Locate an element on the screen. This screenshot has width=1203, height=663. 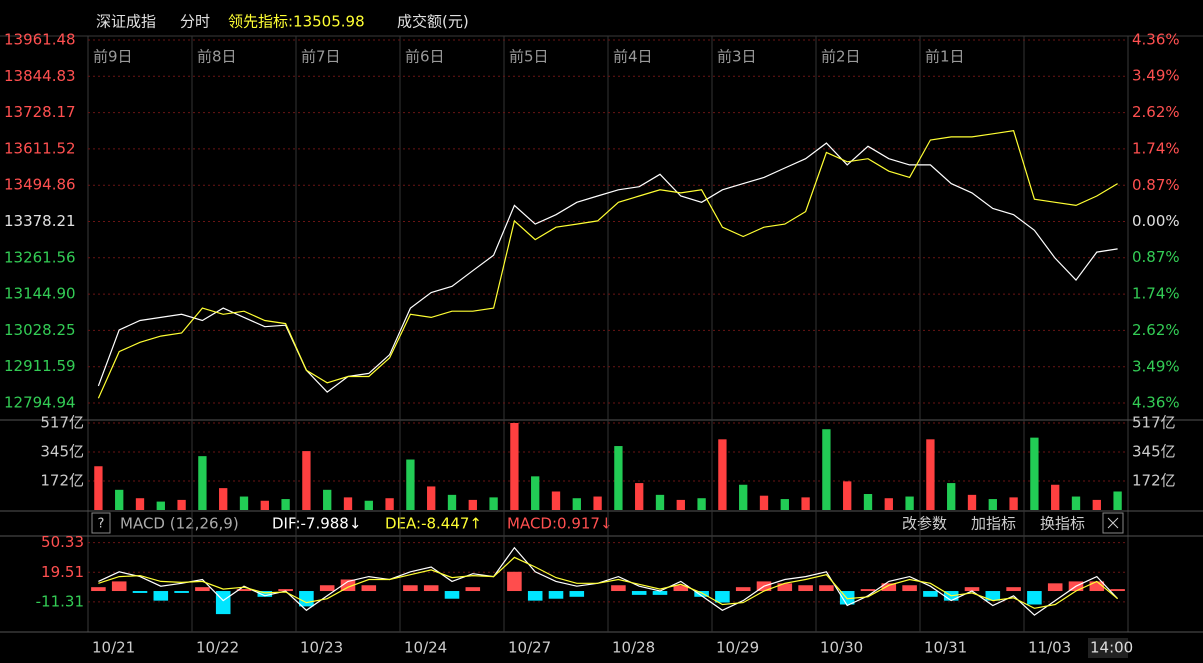
help-button is located at coordinates (101, 523).